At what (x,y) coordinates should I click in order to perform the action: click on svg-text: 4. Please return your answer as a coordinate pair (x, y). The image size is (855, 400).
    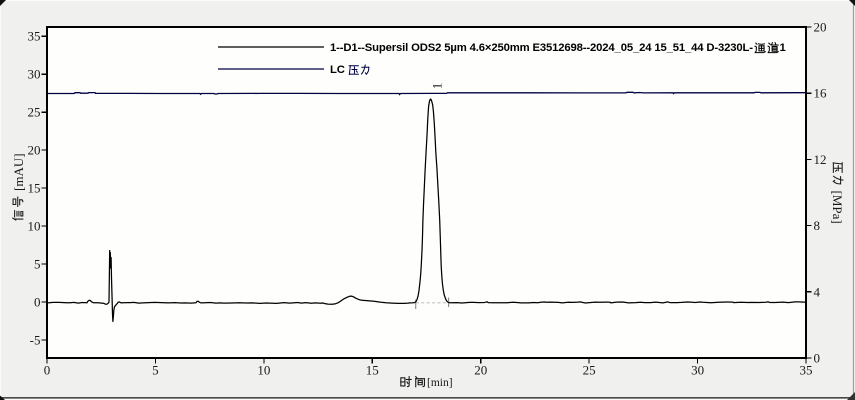
    Looking at the image, I should click on (817, 291).